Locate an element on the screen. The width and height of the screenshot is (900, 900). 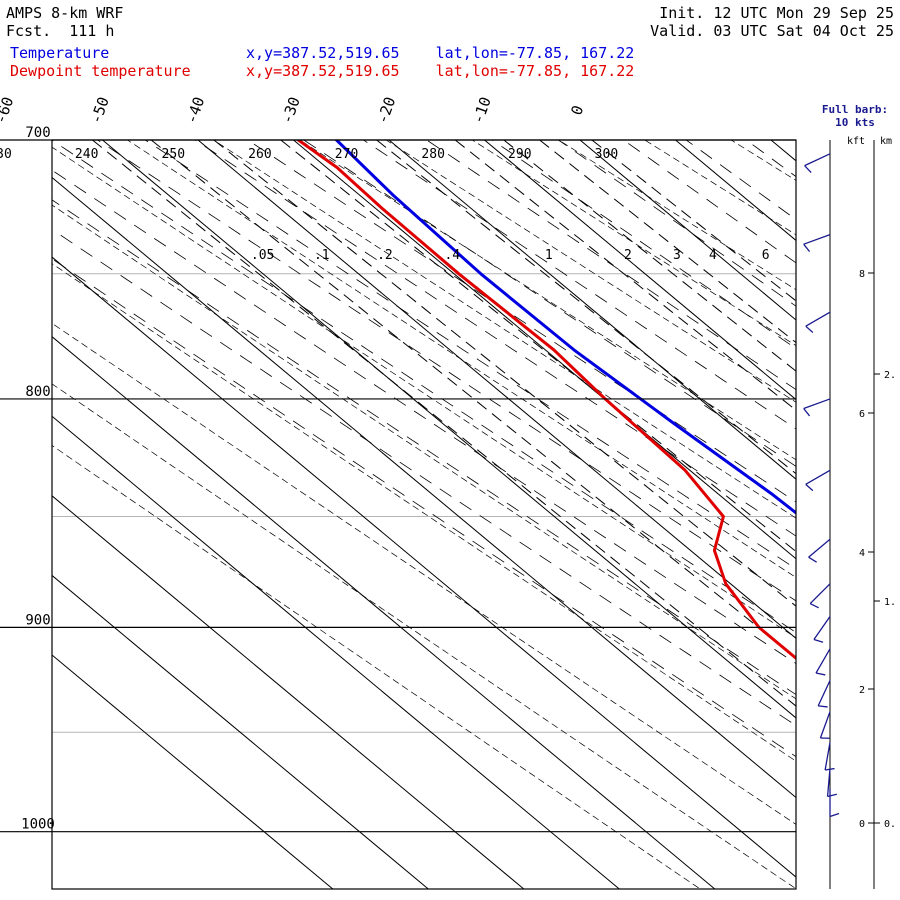
mixing-ratio-label: 4 is located at coordinates (713, 255).